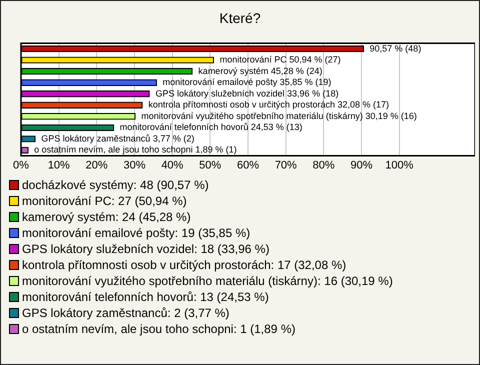 This screenshot has width=480, height=365. I want to click on legend-label: GPS lokátory zaměstnanců: 2 (3,77 %), so click(126, 313).